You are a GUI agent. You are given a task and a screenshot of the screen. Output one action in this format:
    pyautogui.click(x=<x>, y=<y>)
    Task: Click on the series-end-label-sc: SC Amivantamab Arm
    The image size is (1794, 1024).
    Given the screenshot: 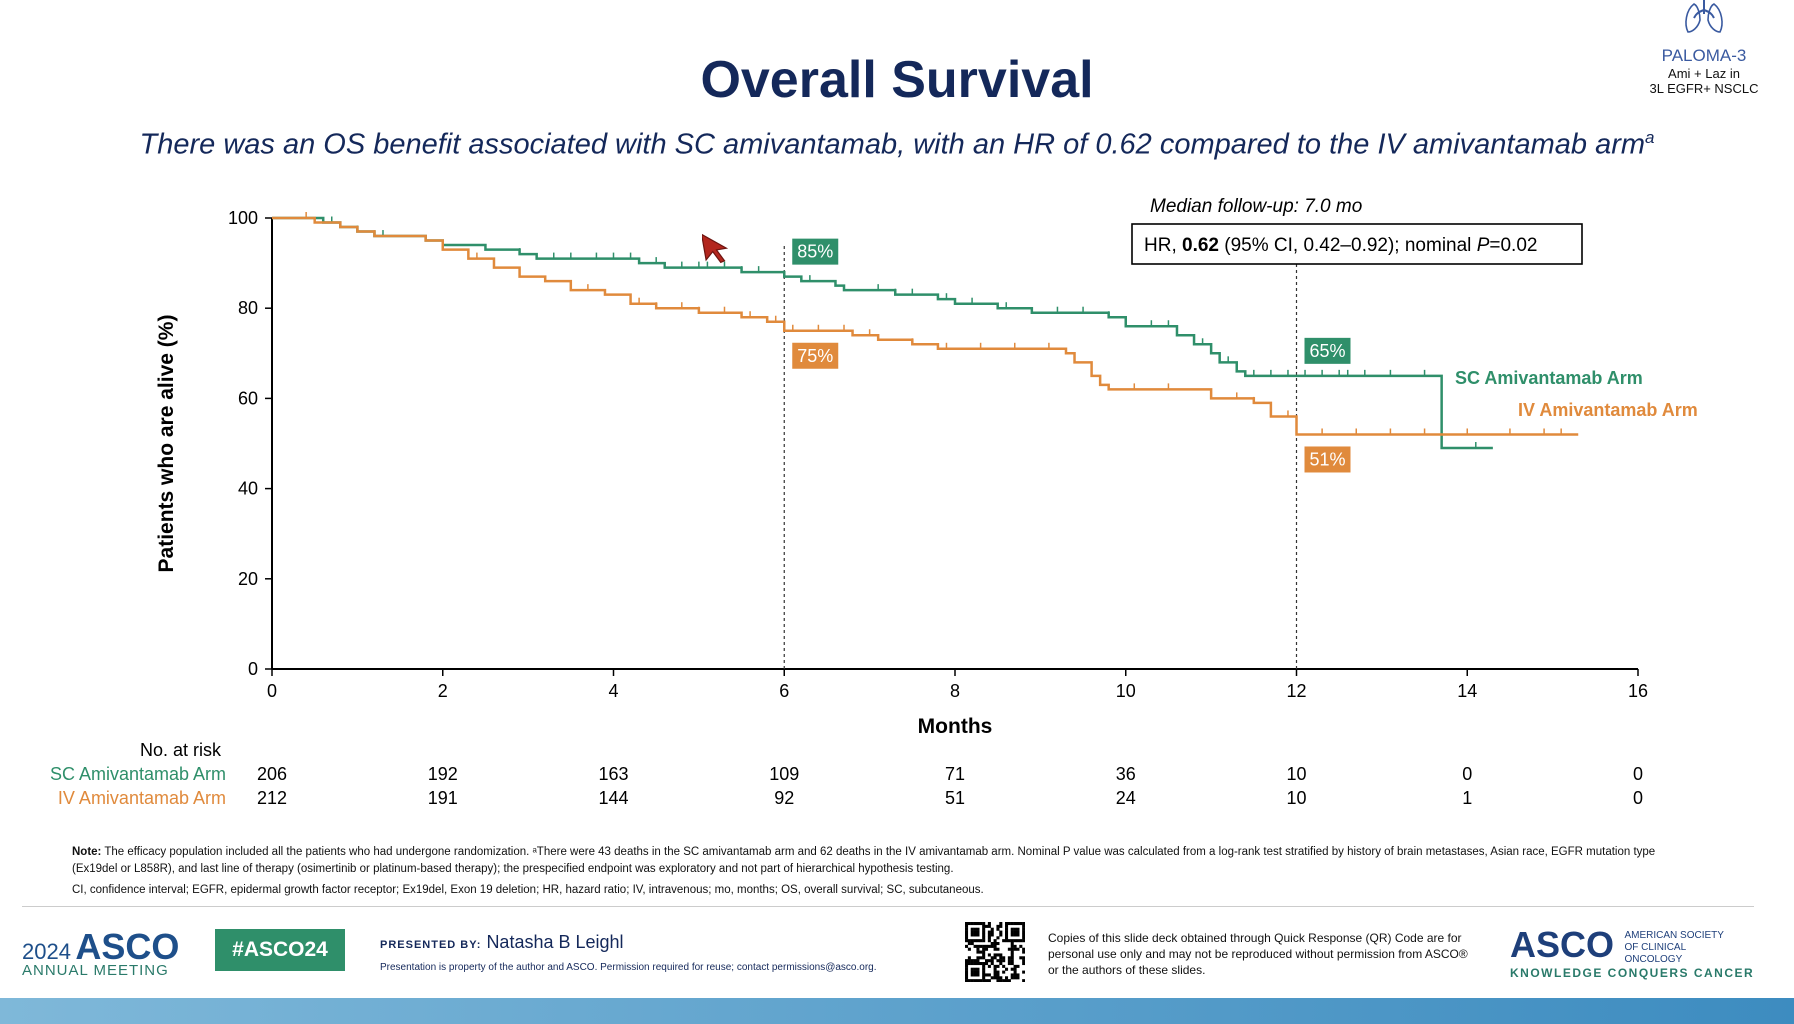 What is the action you would take?
    pyautogui.click(x=1549, y=378)
    